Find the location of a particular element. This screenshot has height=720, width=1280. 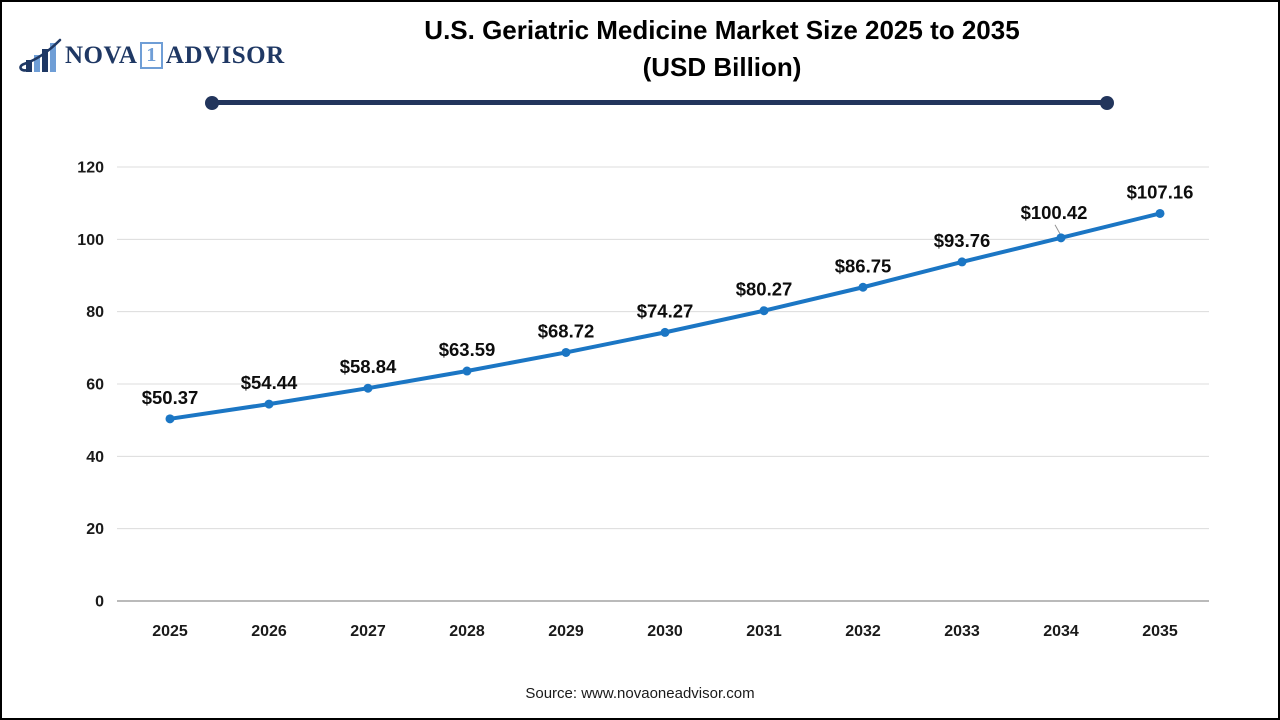

chart-title-line2: (USD Billion) is located at coordinates (722, 66).